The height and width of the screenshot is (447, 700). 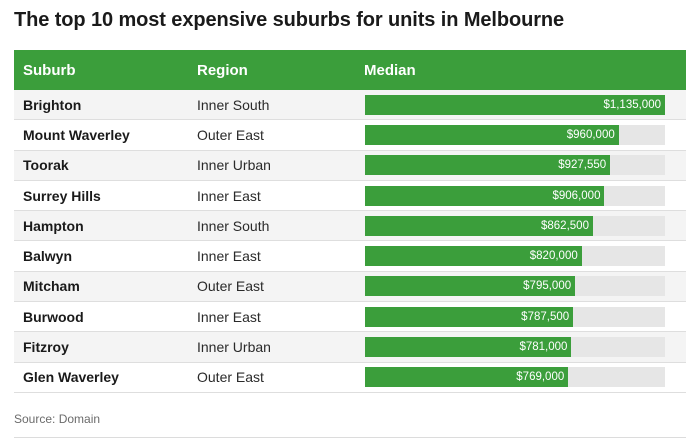 I want to click on header-median: Median, so click(x=390, y=70).